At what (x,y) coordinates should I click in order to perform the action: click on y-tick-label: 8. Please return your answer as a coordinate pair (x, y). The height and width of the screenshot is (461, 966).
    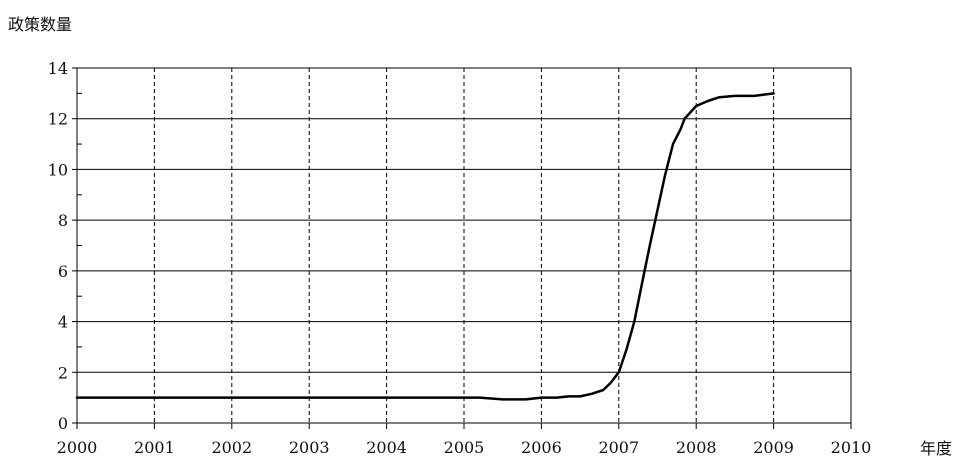
    Looking at the image, I should click on (63, 220).